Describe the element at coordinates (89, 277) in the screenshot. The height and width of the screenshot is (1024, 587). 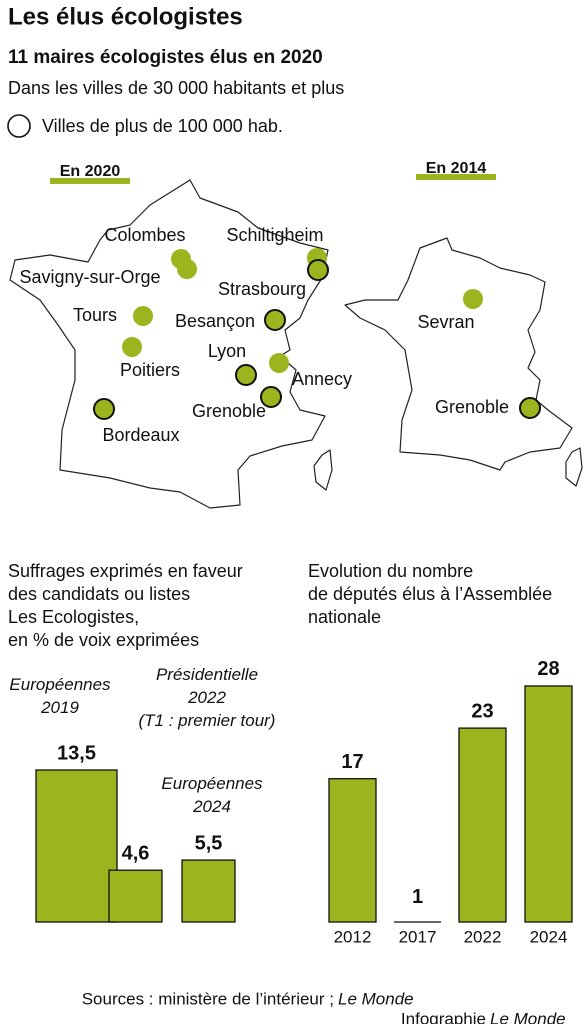
I see `city-label: Savigny-sur-Orge` at that location.